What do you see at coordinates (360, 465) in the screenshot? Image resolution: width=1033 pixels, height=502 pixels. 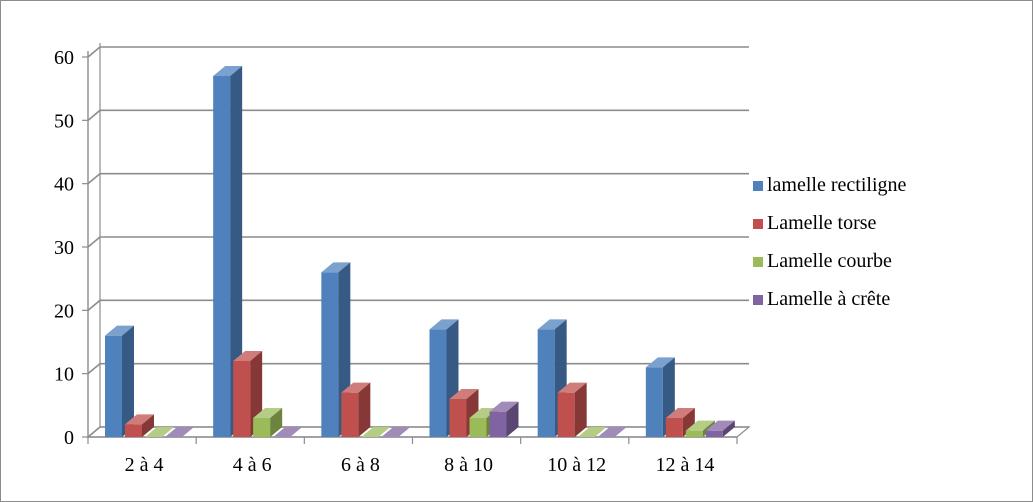 I see `x-tick-label: 6 à 8` at bounding box center [360, 465].